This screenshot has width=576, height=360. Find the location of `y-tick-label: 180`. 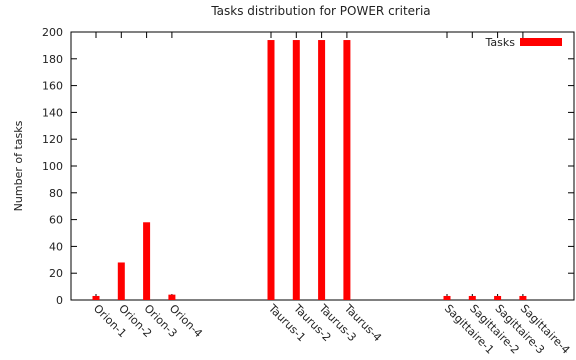

y-tick-label: 180 is located at coordinates (52, 59).